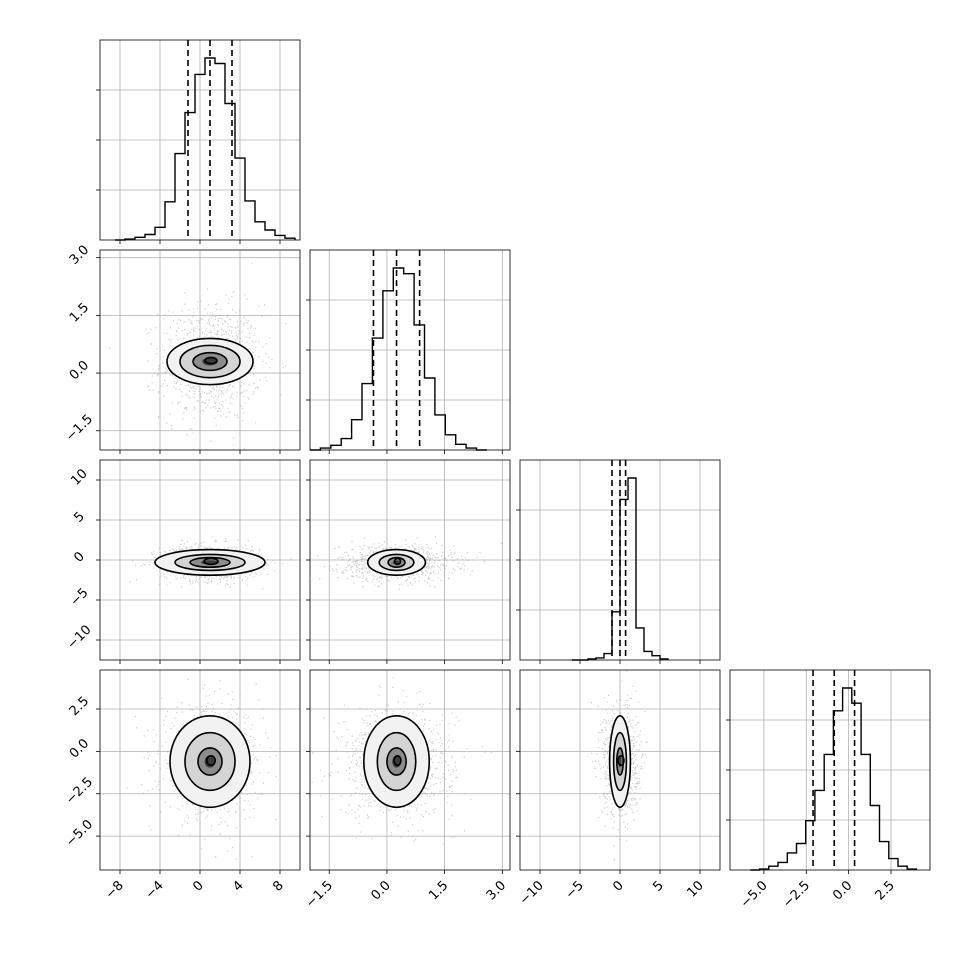 The width and height of the screenshot is (970, 970). What do you see at coordinates (658, 886) in the screenshot?
I see `x-tick-label: 5` at bounding box center [658, 886].